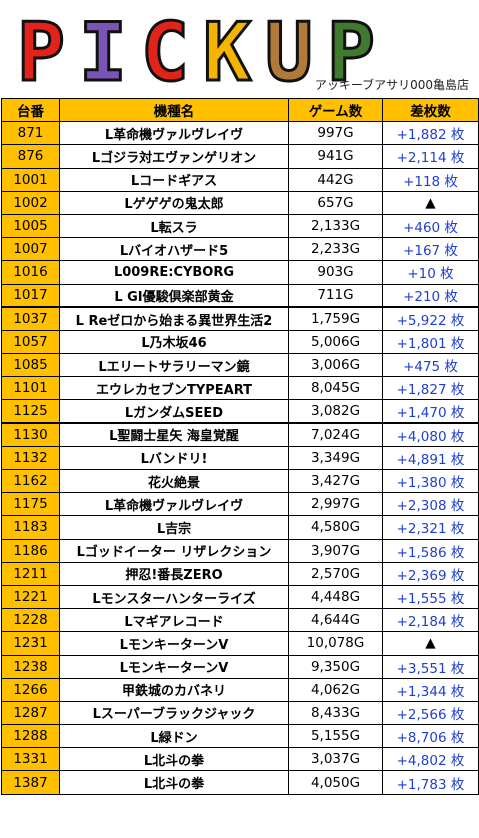  What do you see at coordinates (430, 296) in the screenshot?
I see `coin-diff-cell: +210 枚` at bounding box center [430, 296].